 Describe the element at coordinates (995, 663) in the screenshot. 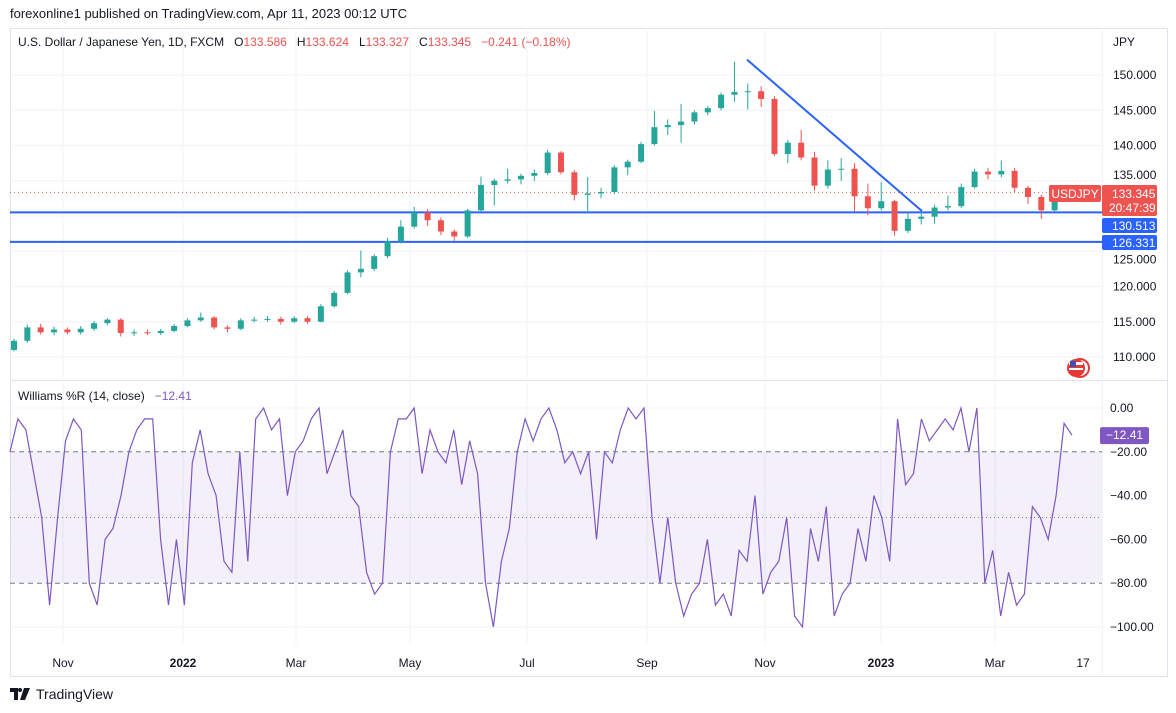

I see `time-axis-label: Mar` at that location.